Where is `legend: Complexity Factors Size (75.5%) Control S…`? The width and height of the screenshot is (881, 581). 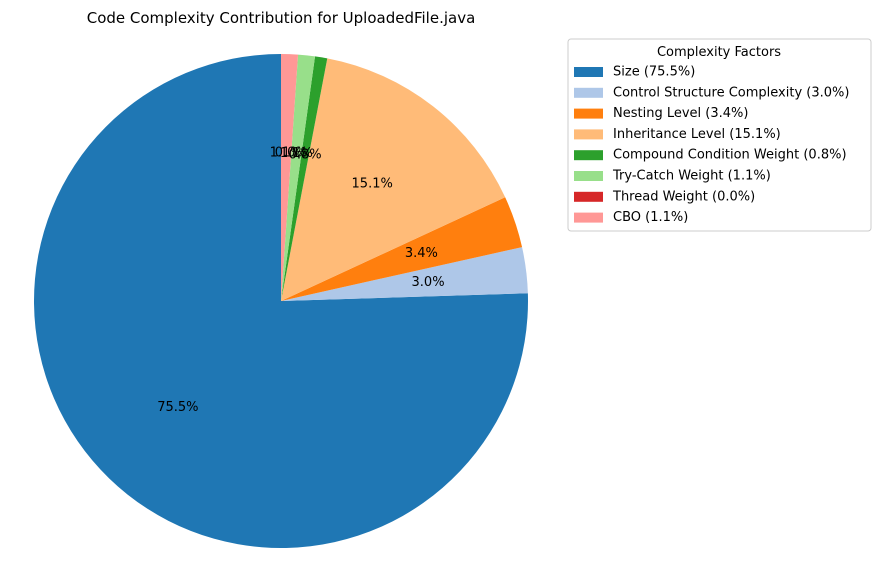 legend: Complexity Factors Size (75.5%) Control S… is located at coordinates (719, 135).